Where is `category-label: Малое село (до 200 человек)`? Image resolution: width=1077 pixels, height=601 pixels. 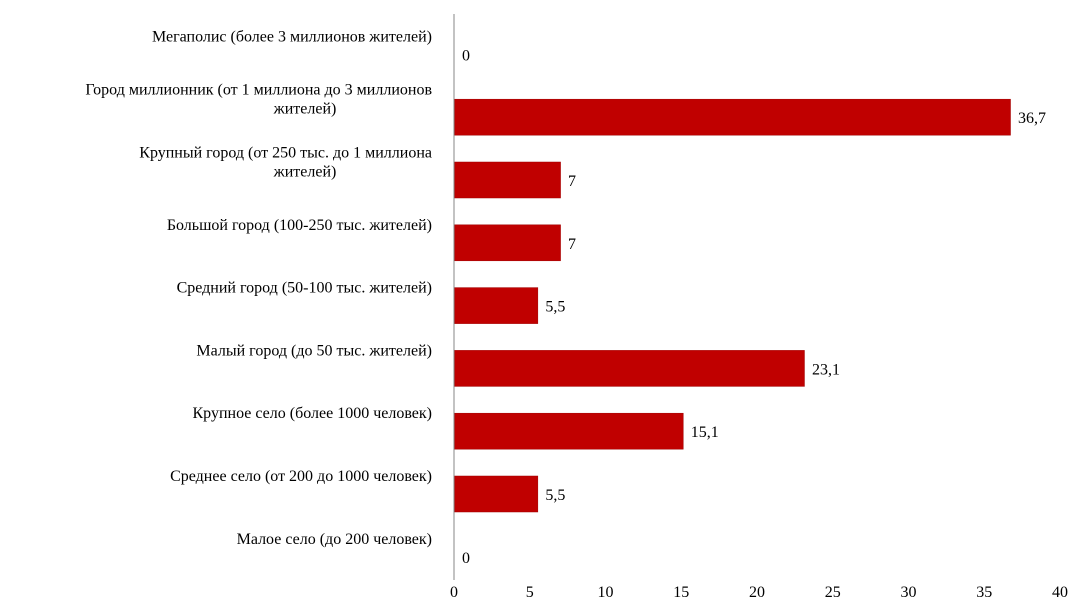
category-label: Малое село (до 200 человек) is located at coordinates (334, 539).